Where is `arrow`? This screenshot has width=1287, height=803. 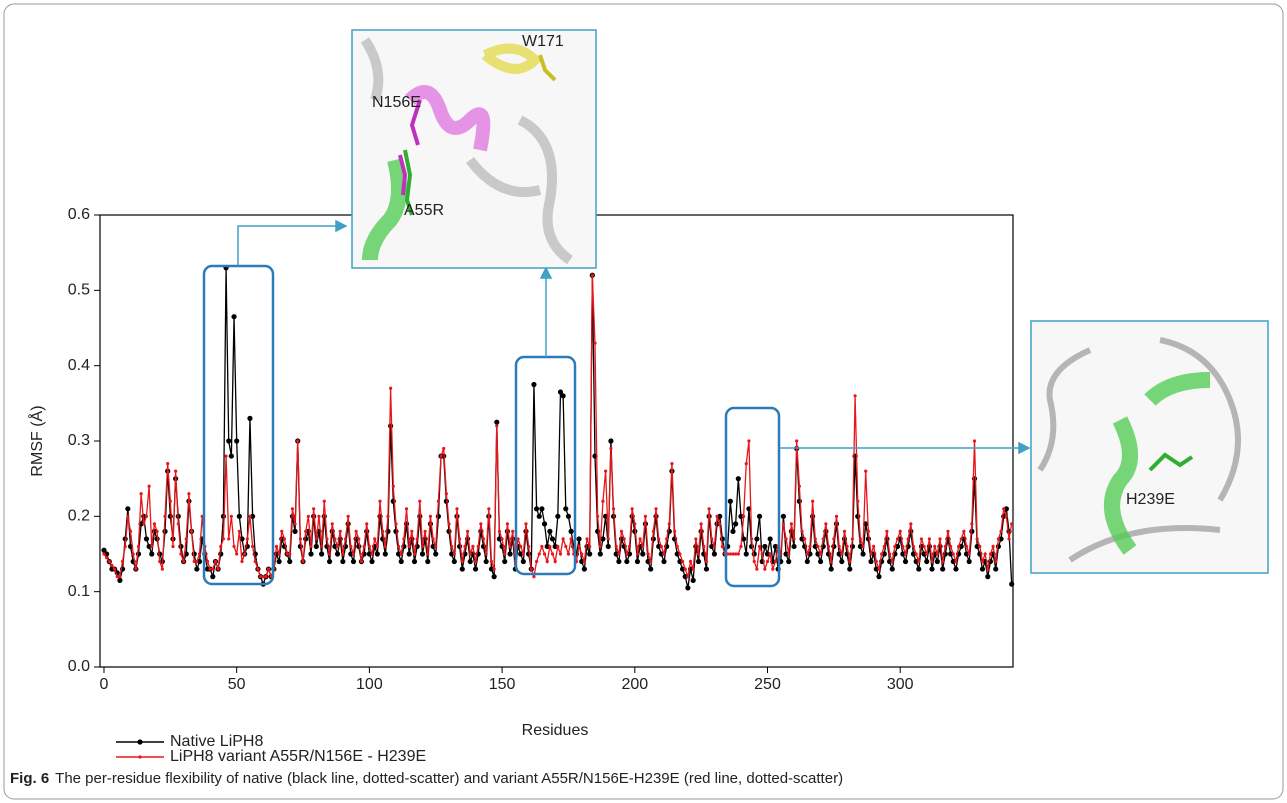 arrow is located at coordinates (287, 245).